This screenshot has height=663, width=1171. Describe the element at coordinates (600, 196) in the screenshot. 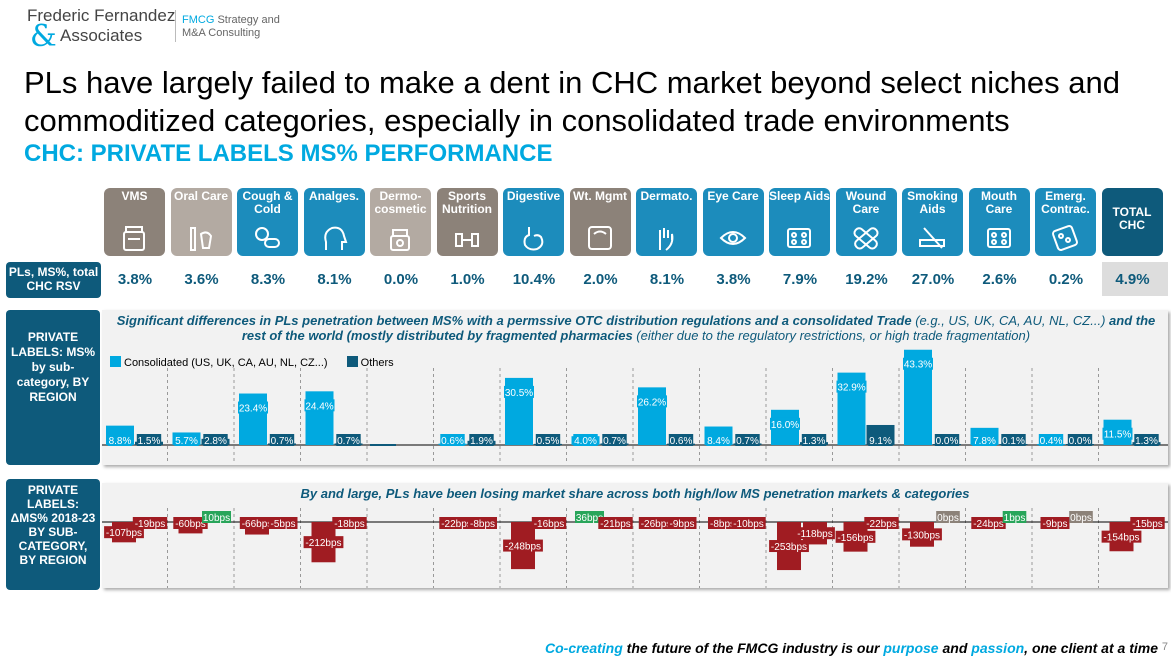

I see `category-label: Wt. Mgmt` at that location.